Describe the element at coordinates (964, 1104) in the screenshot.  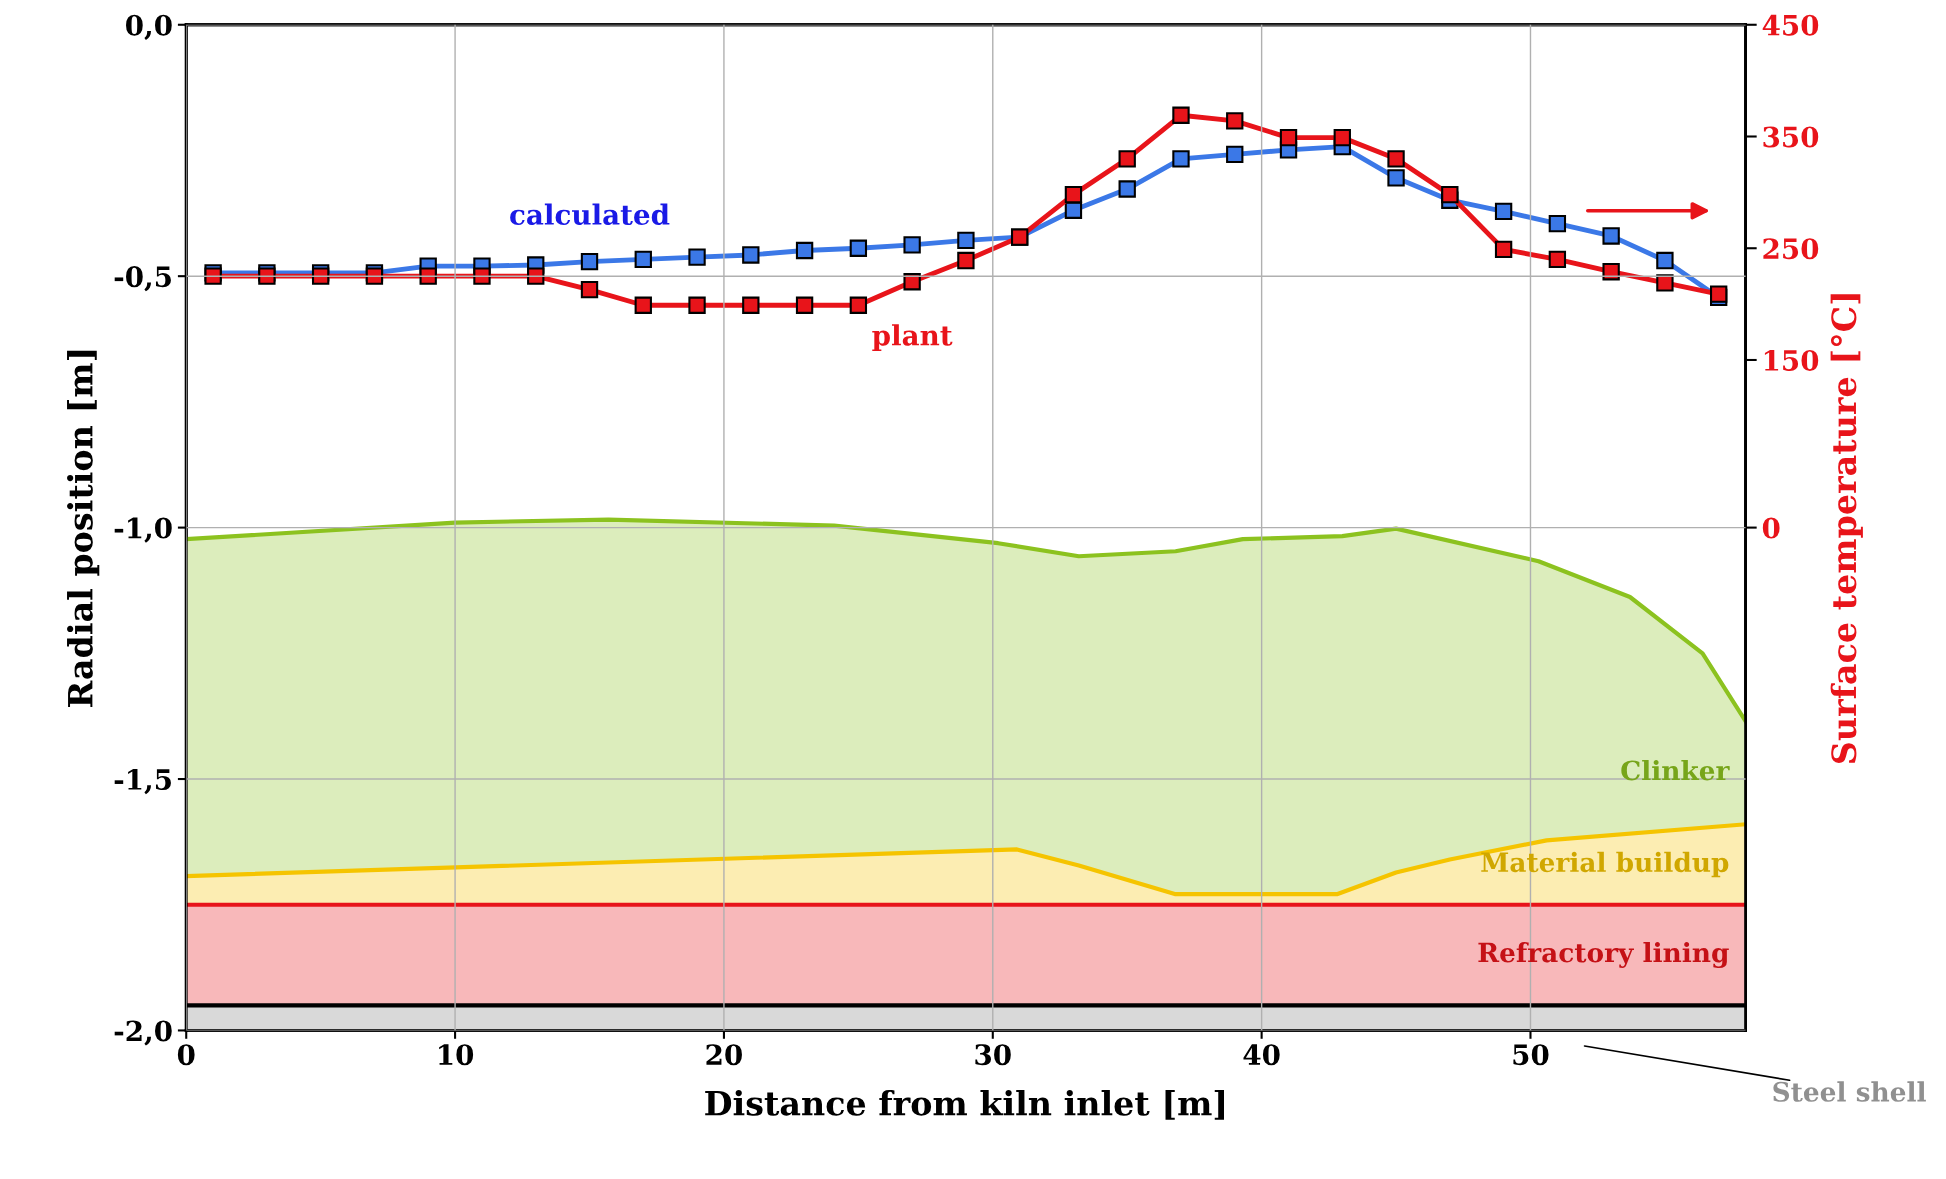
I see `x-axis-title: Distance from kiln inlet [m]` at that location.